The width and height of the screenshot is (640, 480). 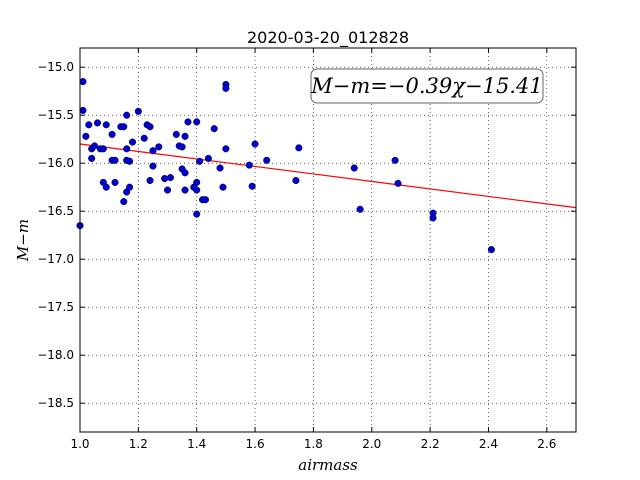 I want to click on fit-line-group, so click(x=328, y=176).